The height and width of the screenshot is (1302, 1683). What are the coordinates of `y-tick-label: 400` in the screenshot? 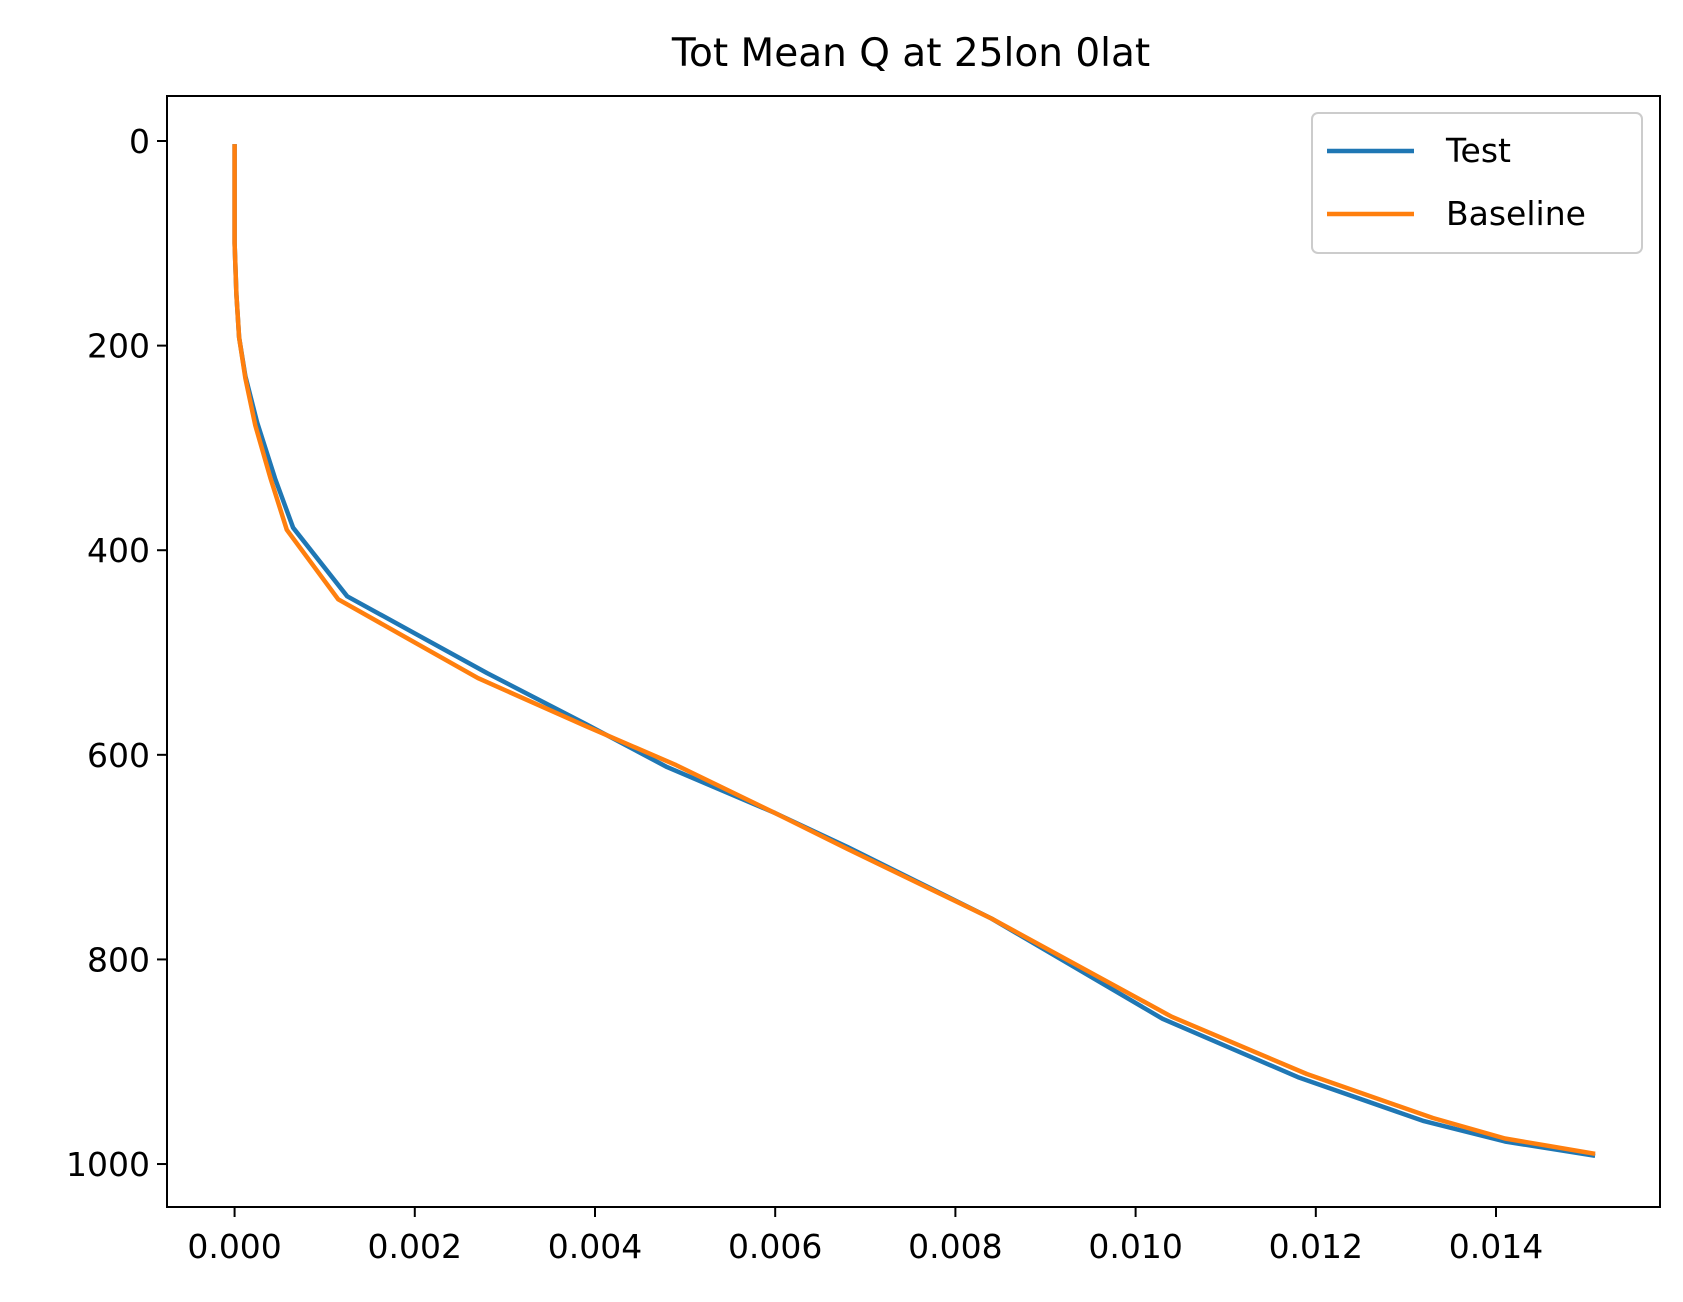 It's located at (118, 550).